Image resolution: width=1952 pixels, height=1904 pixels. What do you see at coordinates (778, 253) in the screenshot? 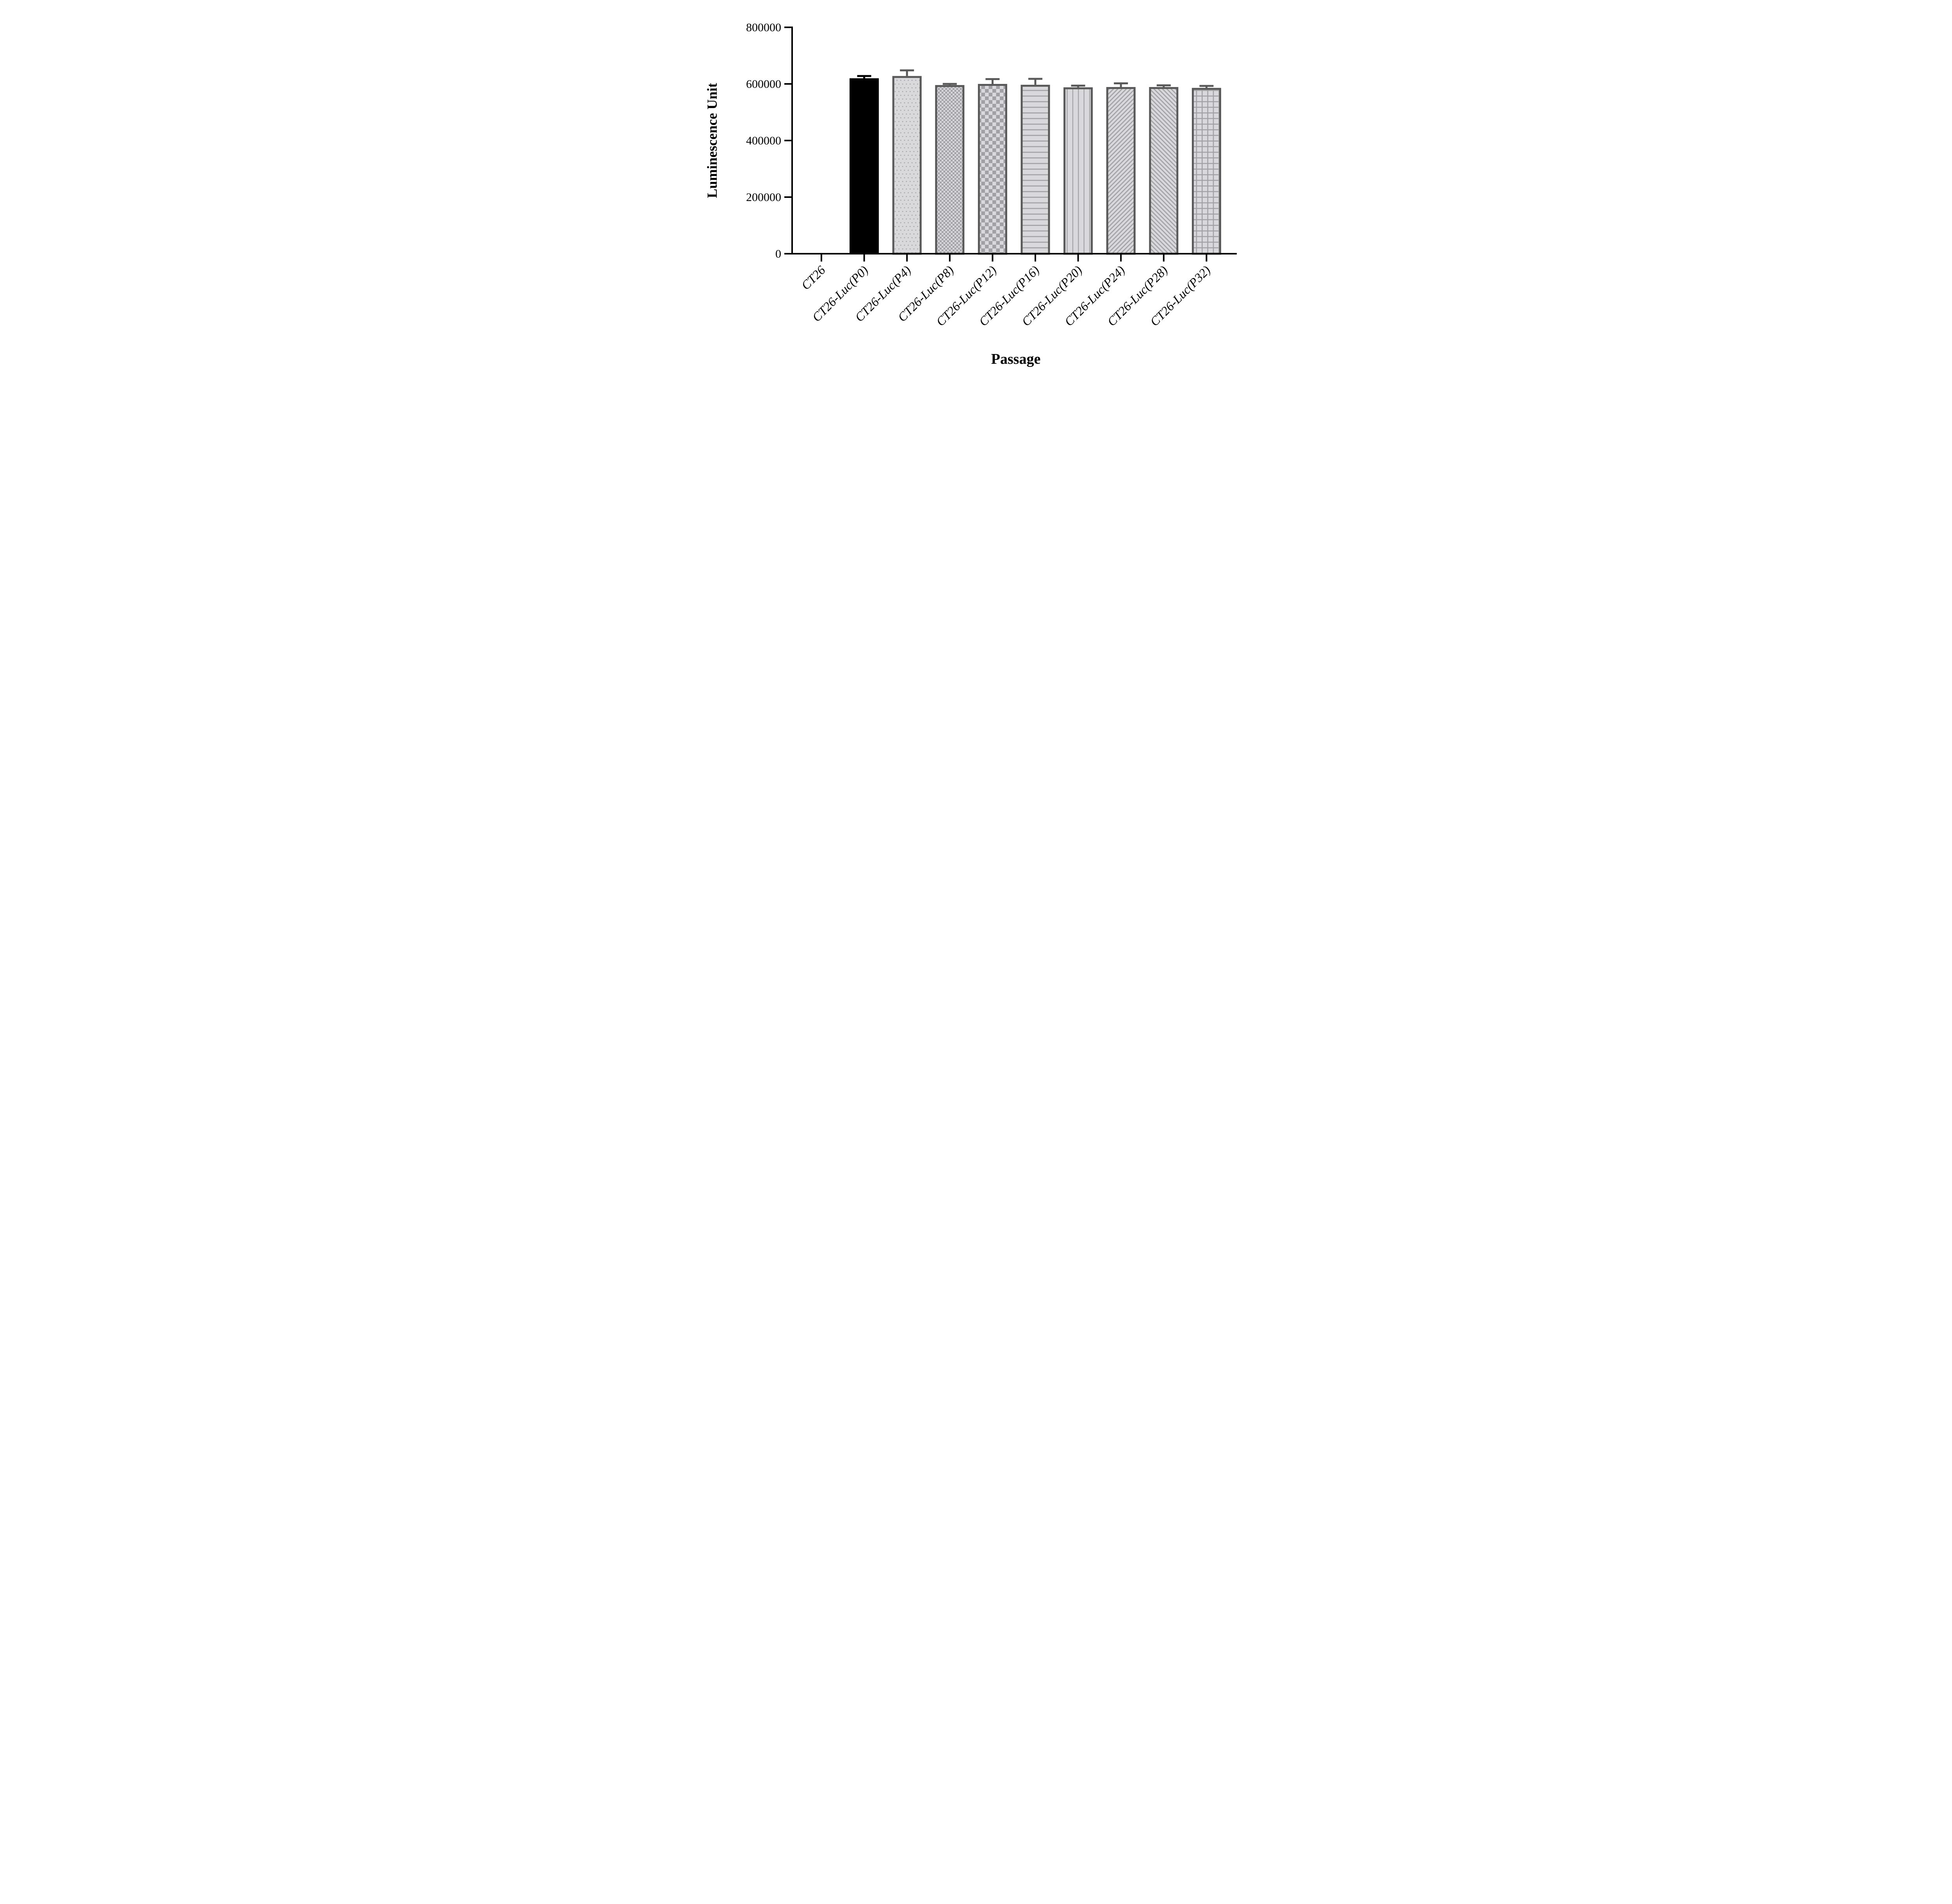
I see `y-tick-label-0: 0` at bounding box center [778, 253].